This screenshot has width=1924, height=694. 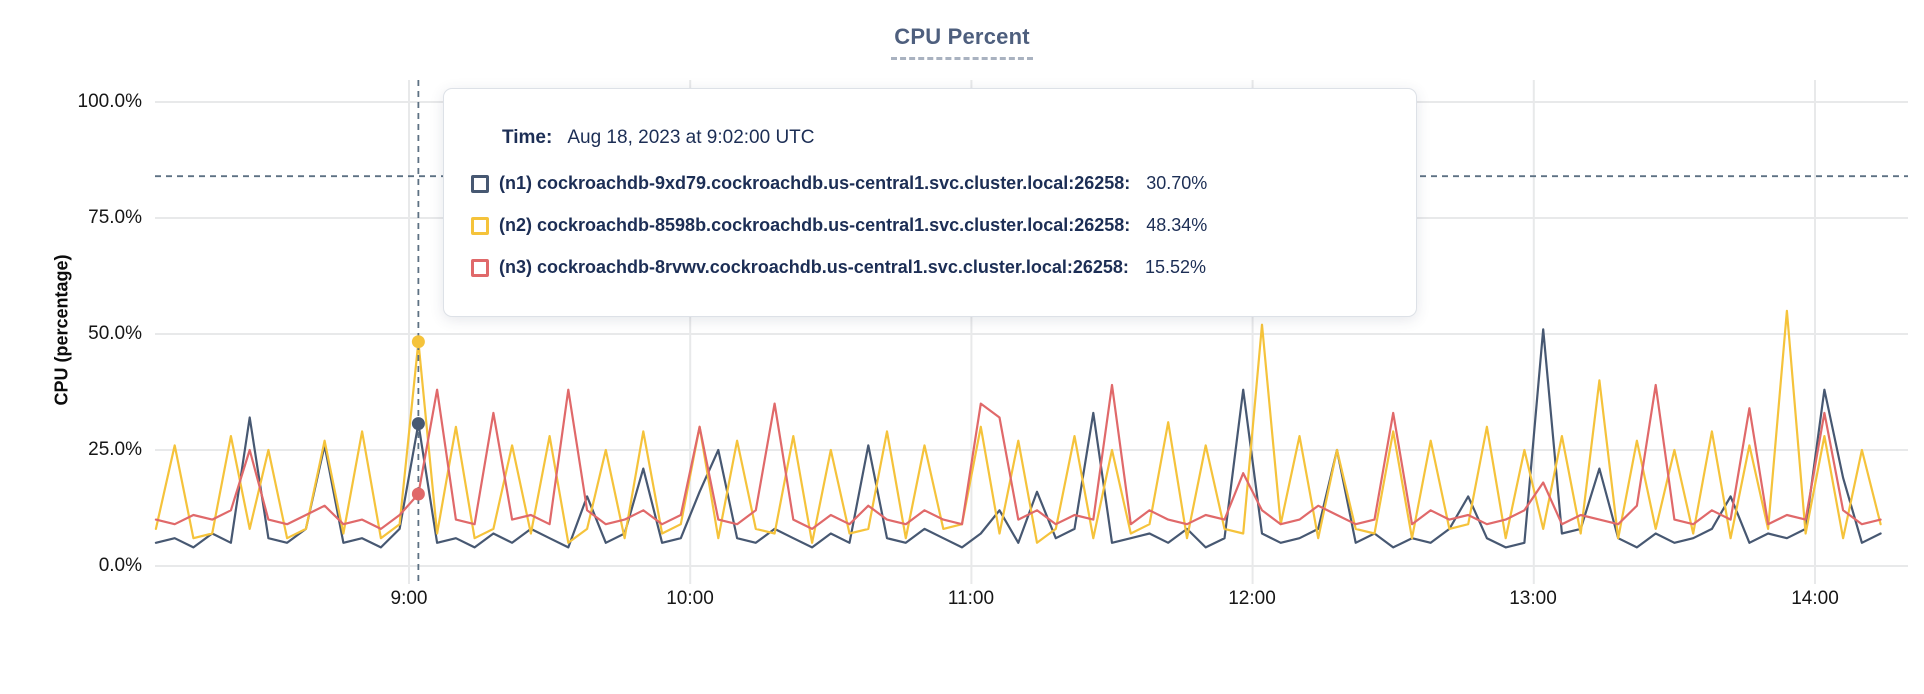 I want to click on x-tick-label-13: 13:00, so click(x=1533, y=598).